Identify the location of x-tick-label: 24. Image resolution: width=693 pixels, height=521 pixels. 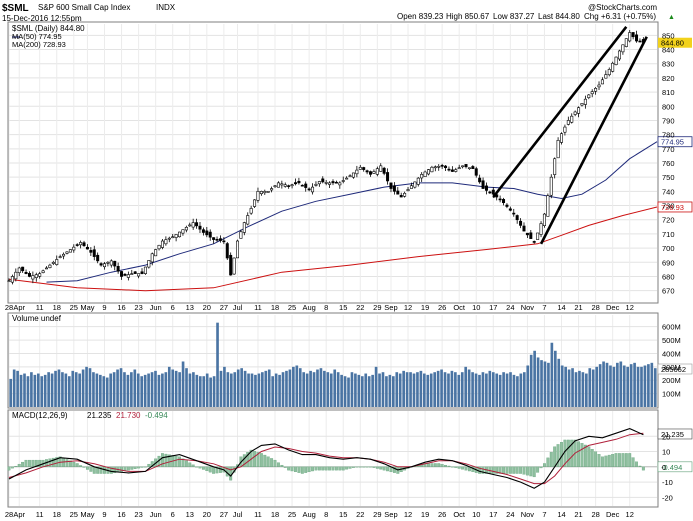
(510, 514).